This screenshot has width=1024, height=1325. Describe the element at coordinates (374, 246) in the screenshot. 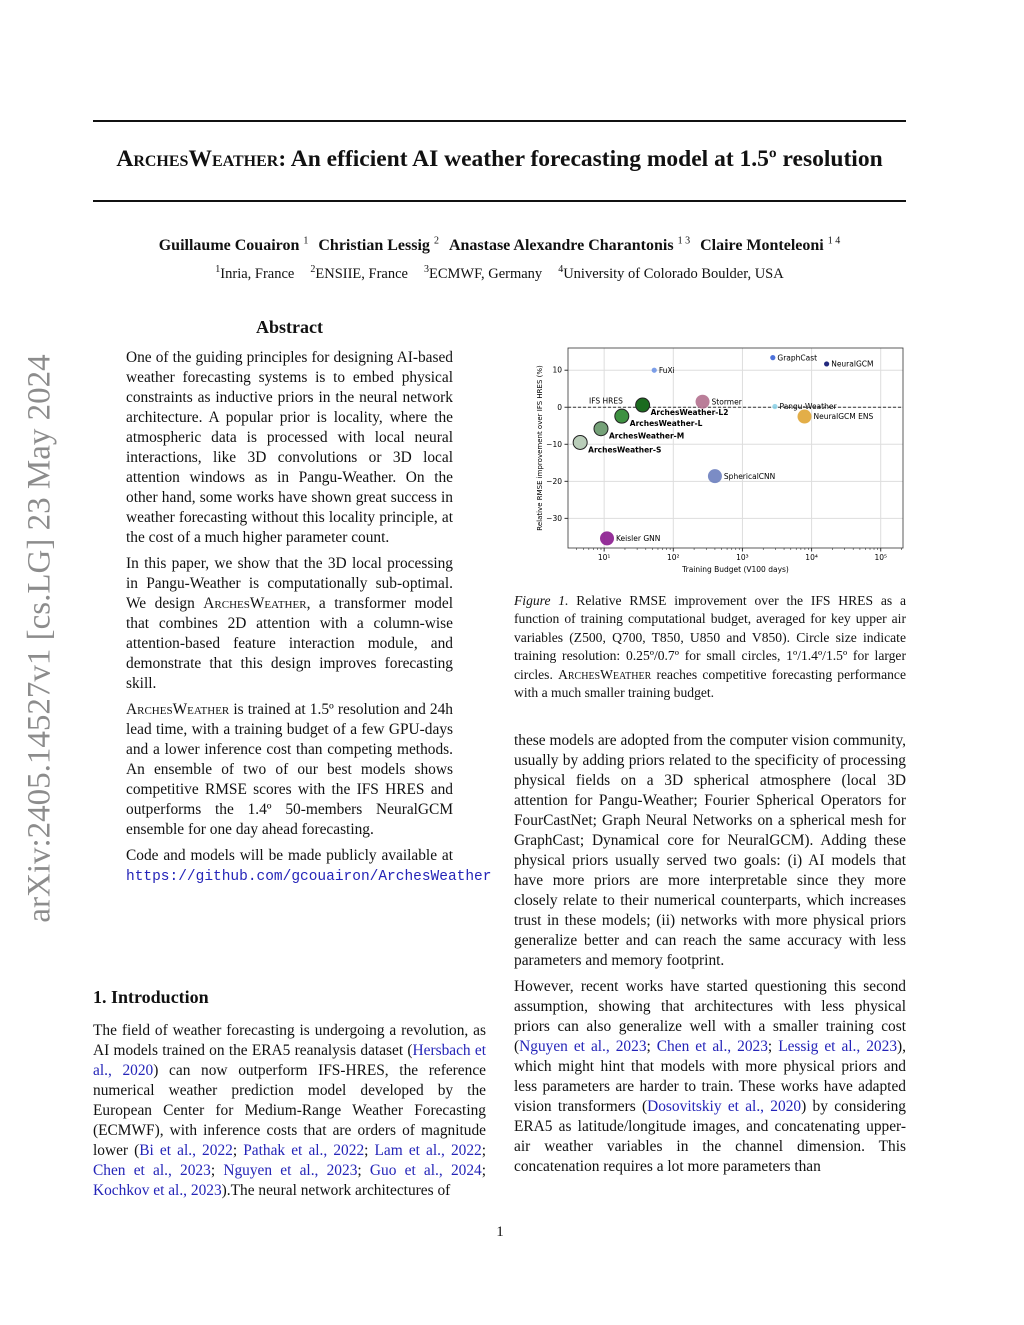

I see `author-name: Christian Lessig` at that location.